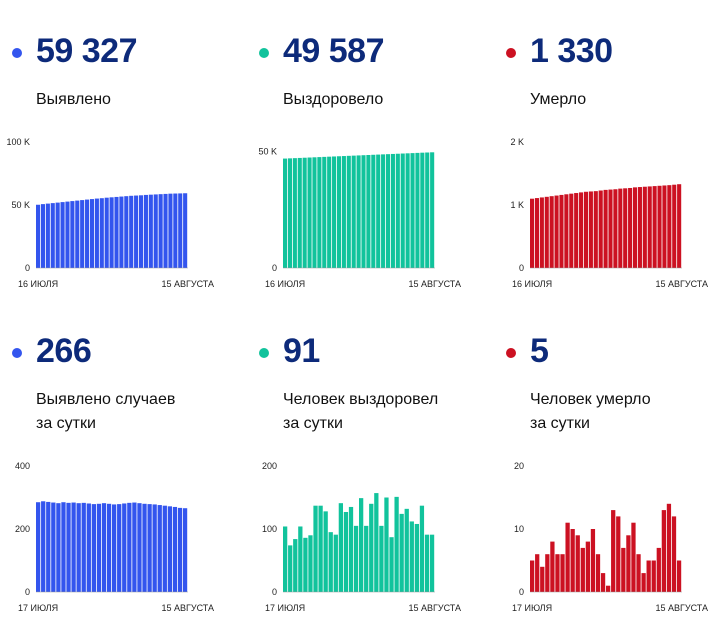 This screenshot has width=720, height=621. What do you see at coordinates (87, 51) in the screenshot?
I see `stat-number: 59 327` at bounding box center [87, 51].